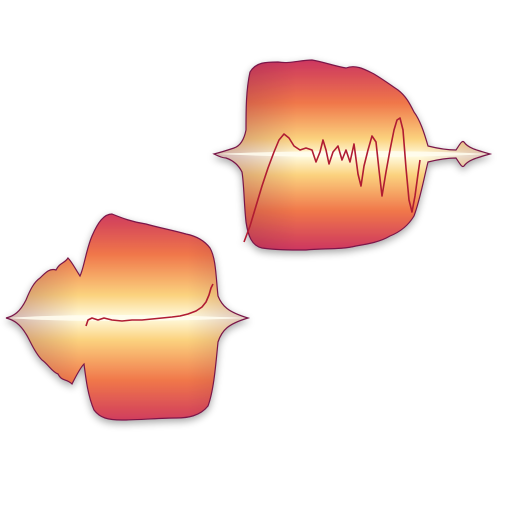 This screenshot has width=512, height=512. What do you see at coordinates (149, 305) in the screenshot?
I see `lower-pitch-curve` at bounding box center [149, 305].